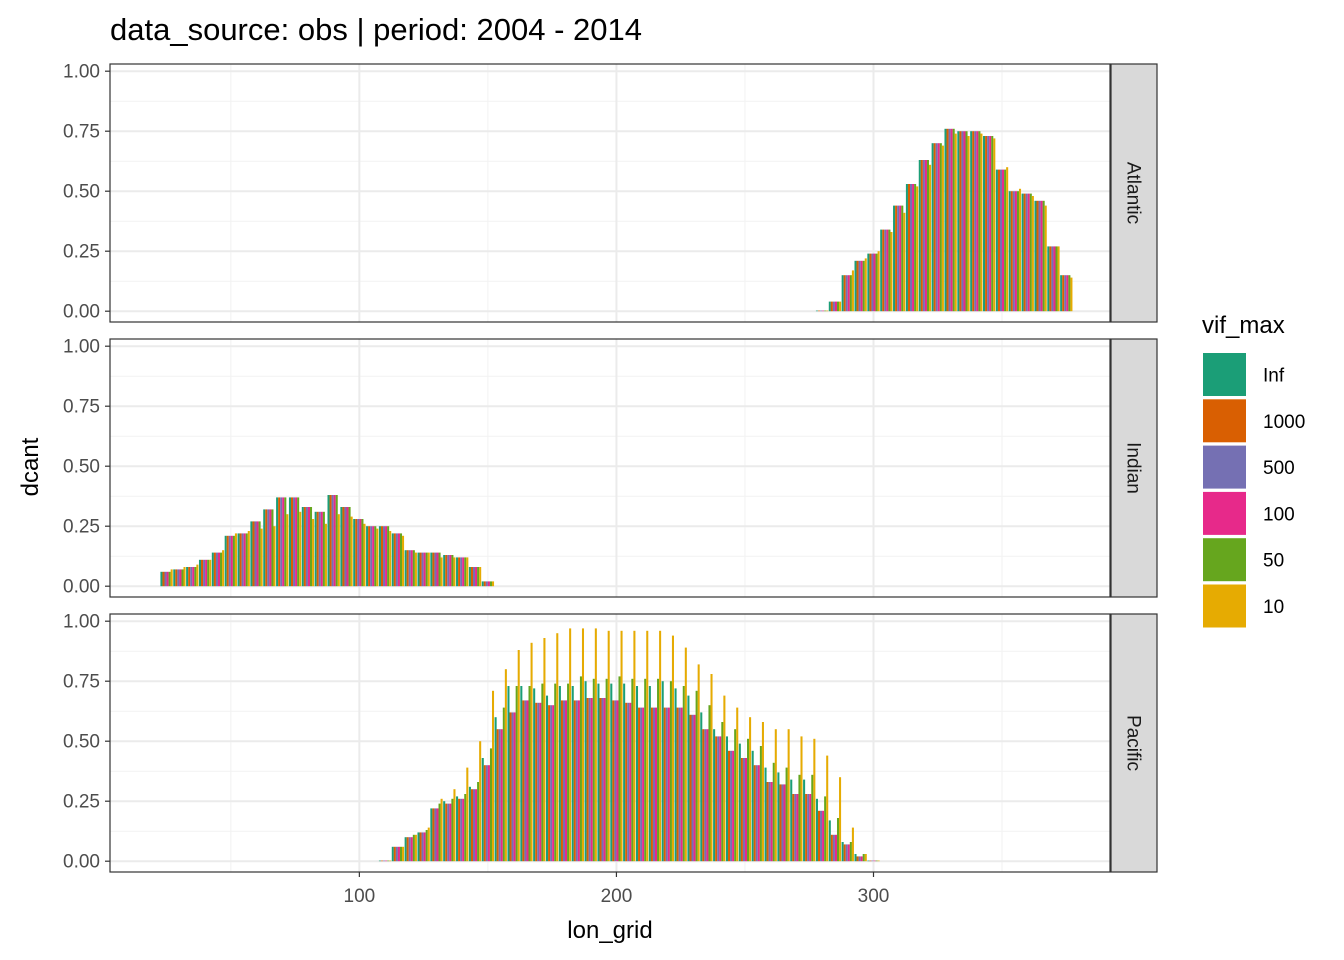 The height and width of the screenshot is (960, 1344). What do you see at coordinates (81, 682) in the screenshot?
I see `y-tick-label: 0.75` at bounding box center [81, 682].